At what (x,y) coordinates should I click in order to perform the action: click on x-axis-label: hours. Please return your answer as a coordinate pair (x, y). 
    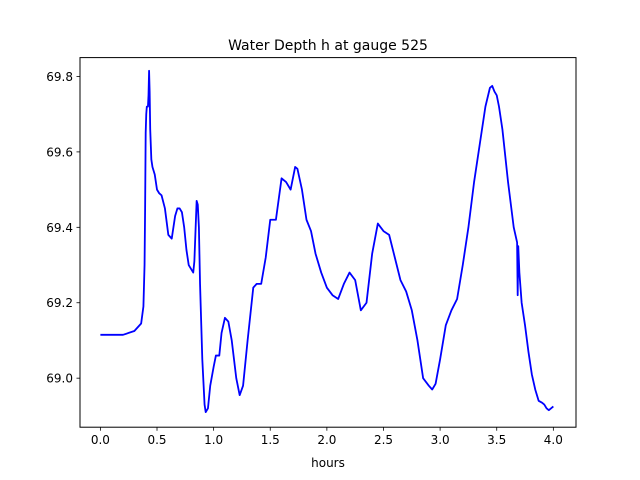
    Looking at the image, I should click on (328, 463).